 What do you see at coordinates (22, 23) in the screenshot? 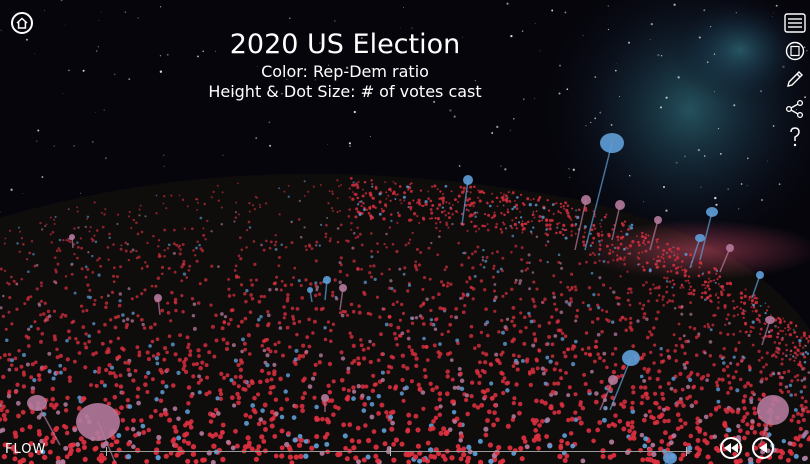
I see `home-button` at bounding box center [22, 23].